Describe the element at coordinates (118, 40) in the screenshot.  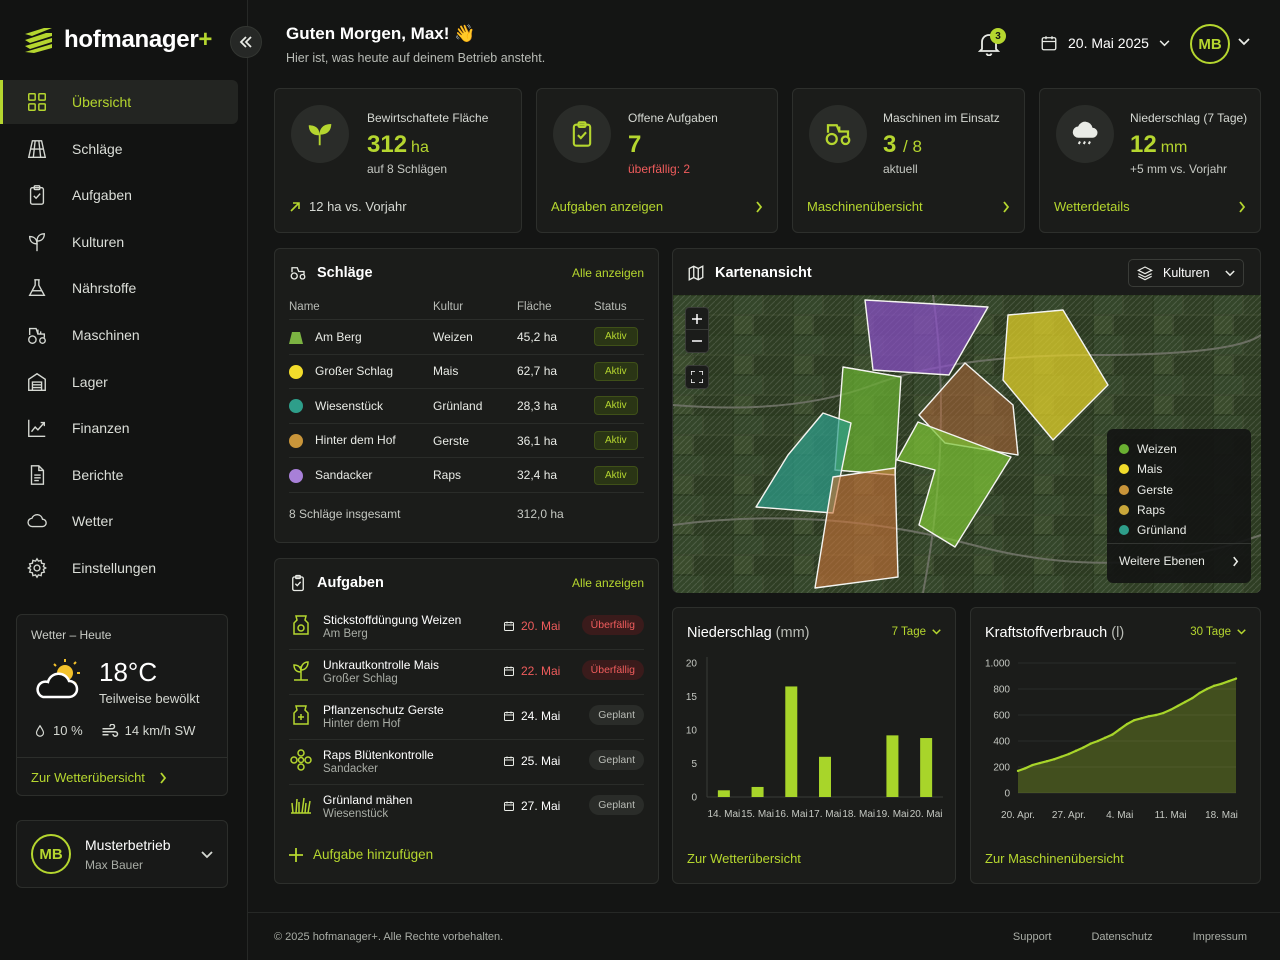
I see `app-logo: hofmanager+` at that location.